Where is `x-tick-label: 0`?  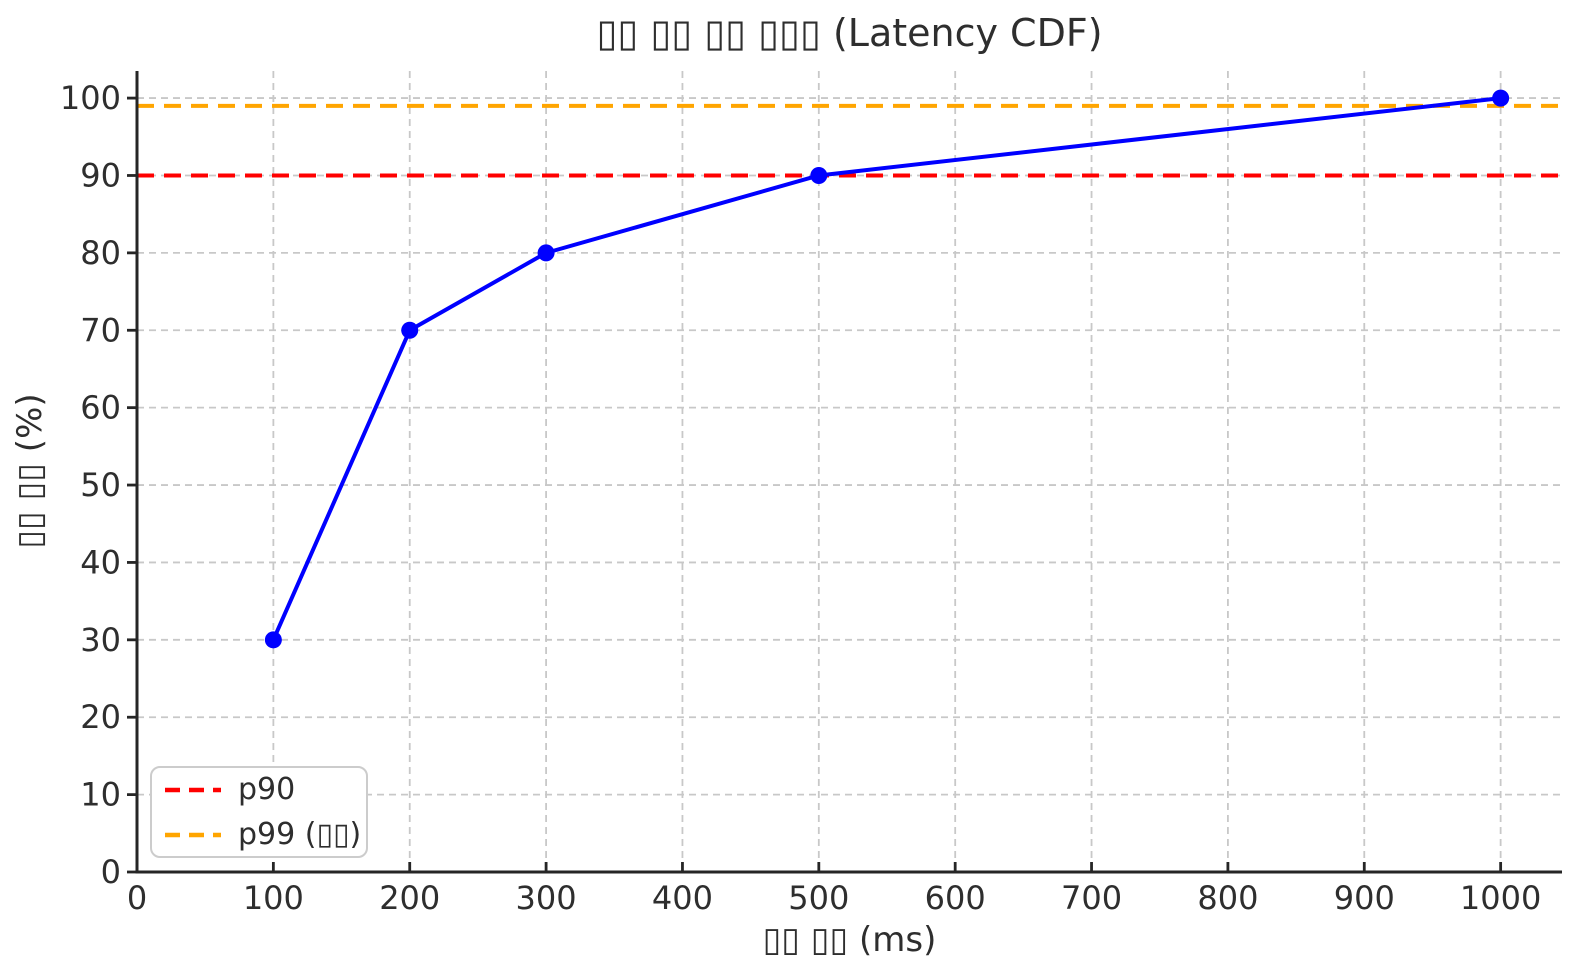
x-tick-label: 0 is located at coordinates (137, 898).